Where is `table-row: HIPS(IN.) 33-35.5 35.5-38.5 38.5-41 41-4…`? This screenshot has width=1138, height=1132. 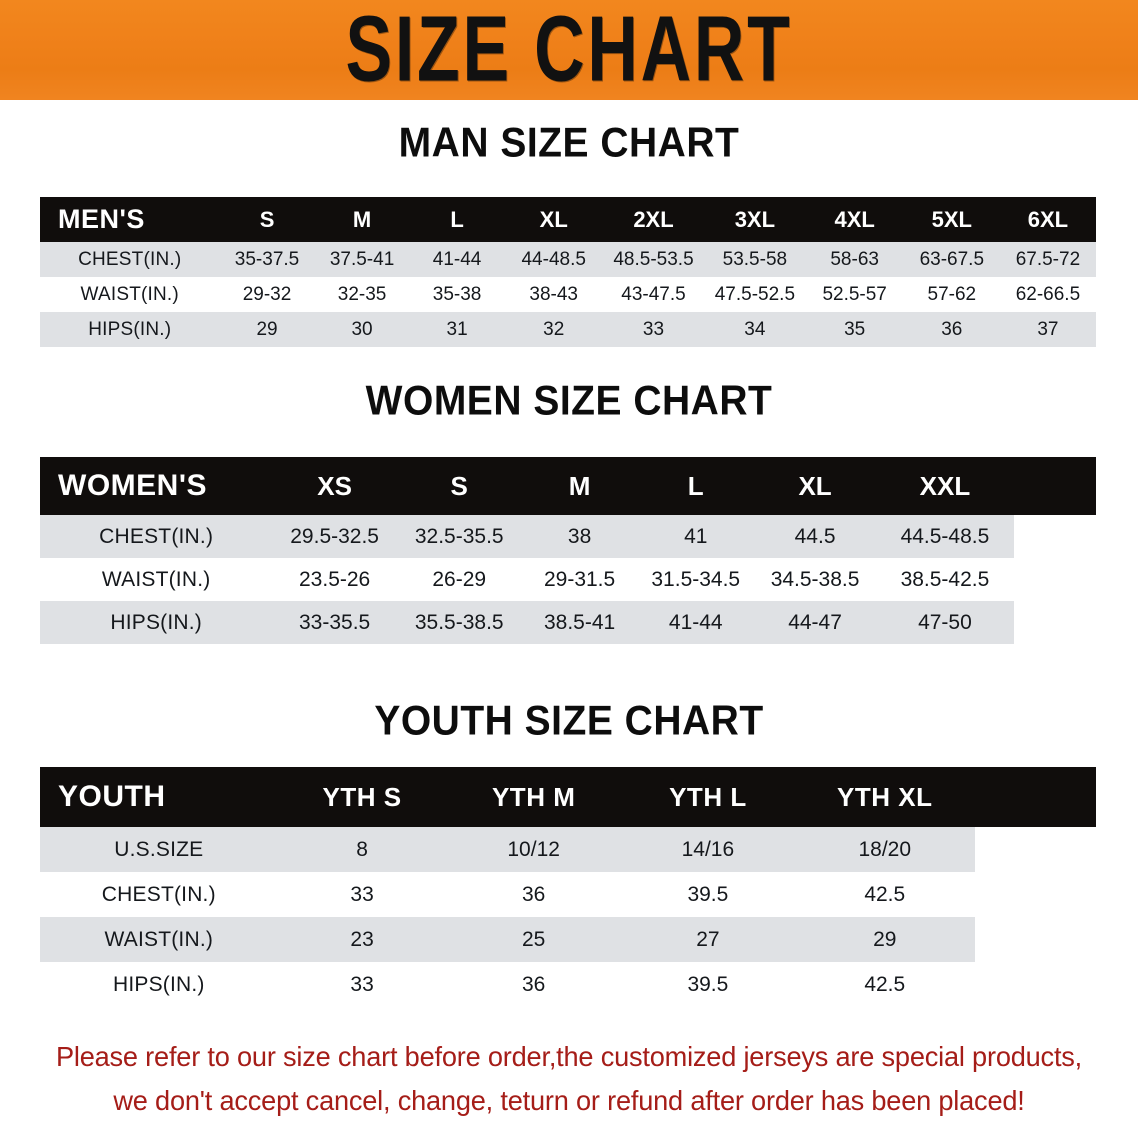 table-row: HIPS(IN.) 33-35.5 35.5-38.5 38.5-41 41-4… is located at coordinates (568, 622).